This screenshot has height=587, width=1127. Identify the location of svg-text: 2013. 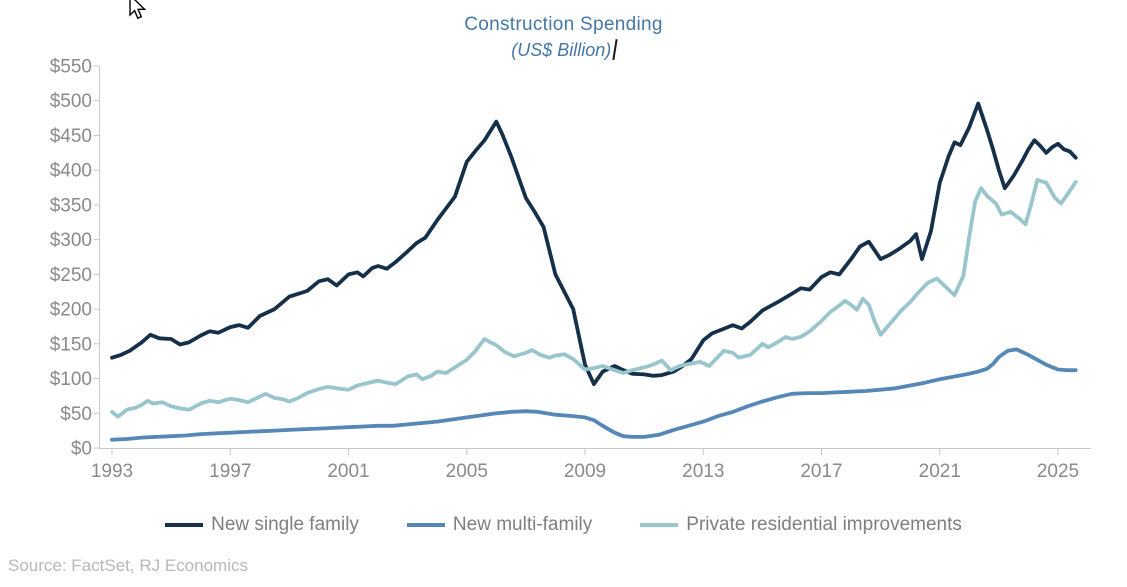
(703, 471).